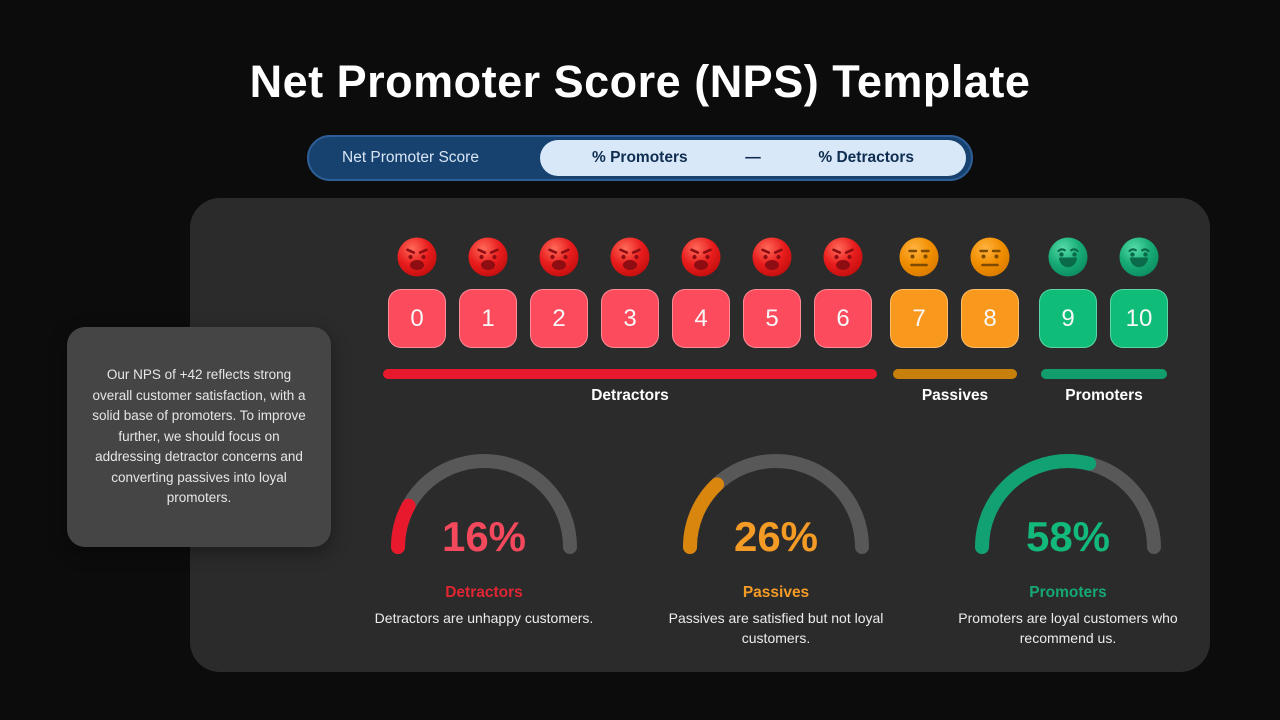 Image resolution: width=1280 pixels, height=720 pixels. I want to click on score-box-8: 8, so click(990, 318).